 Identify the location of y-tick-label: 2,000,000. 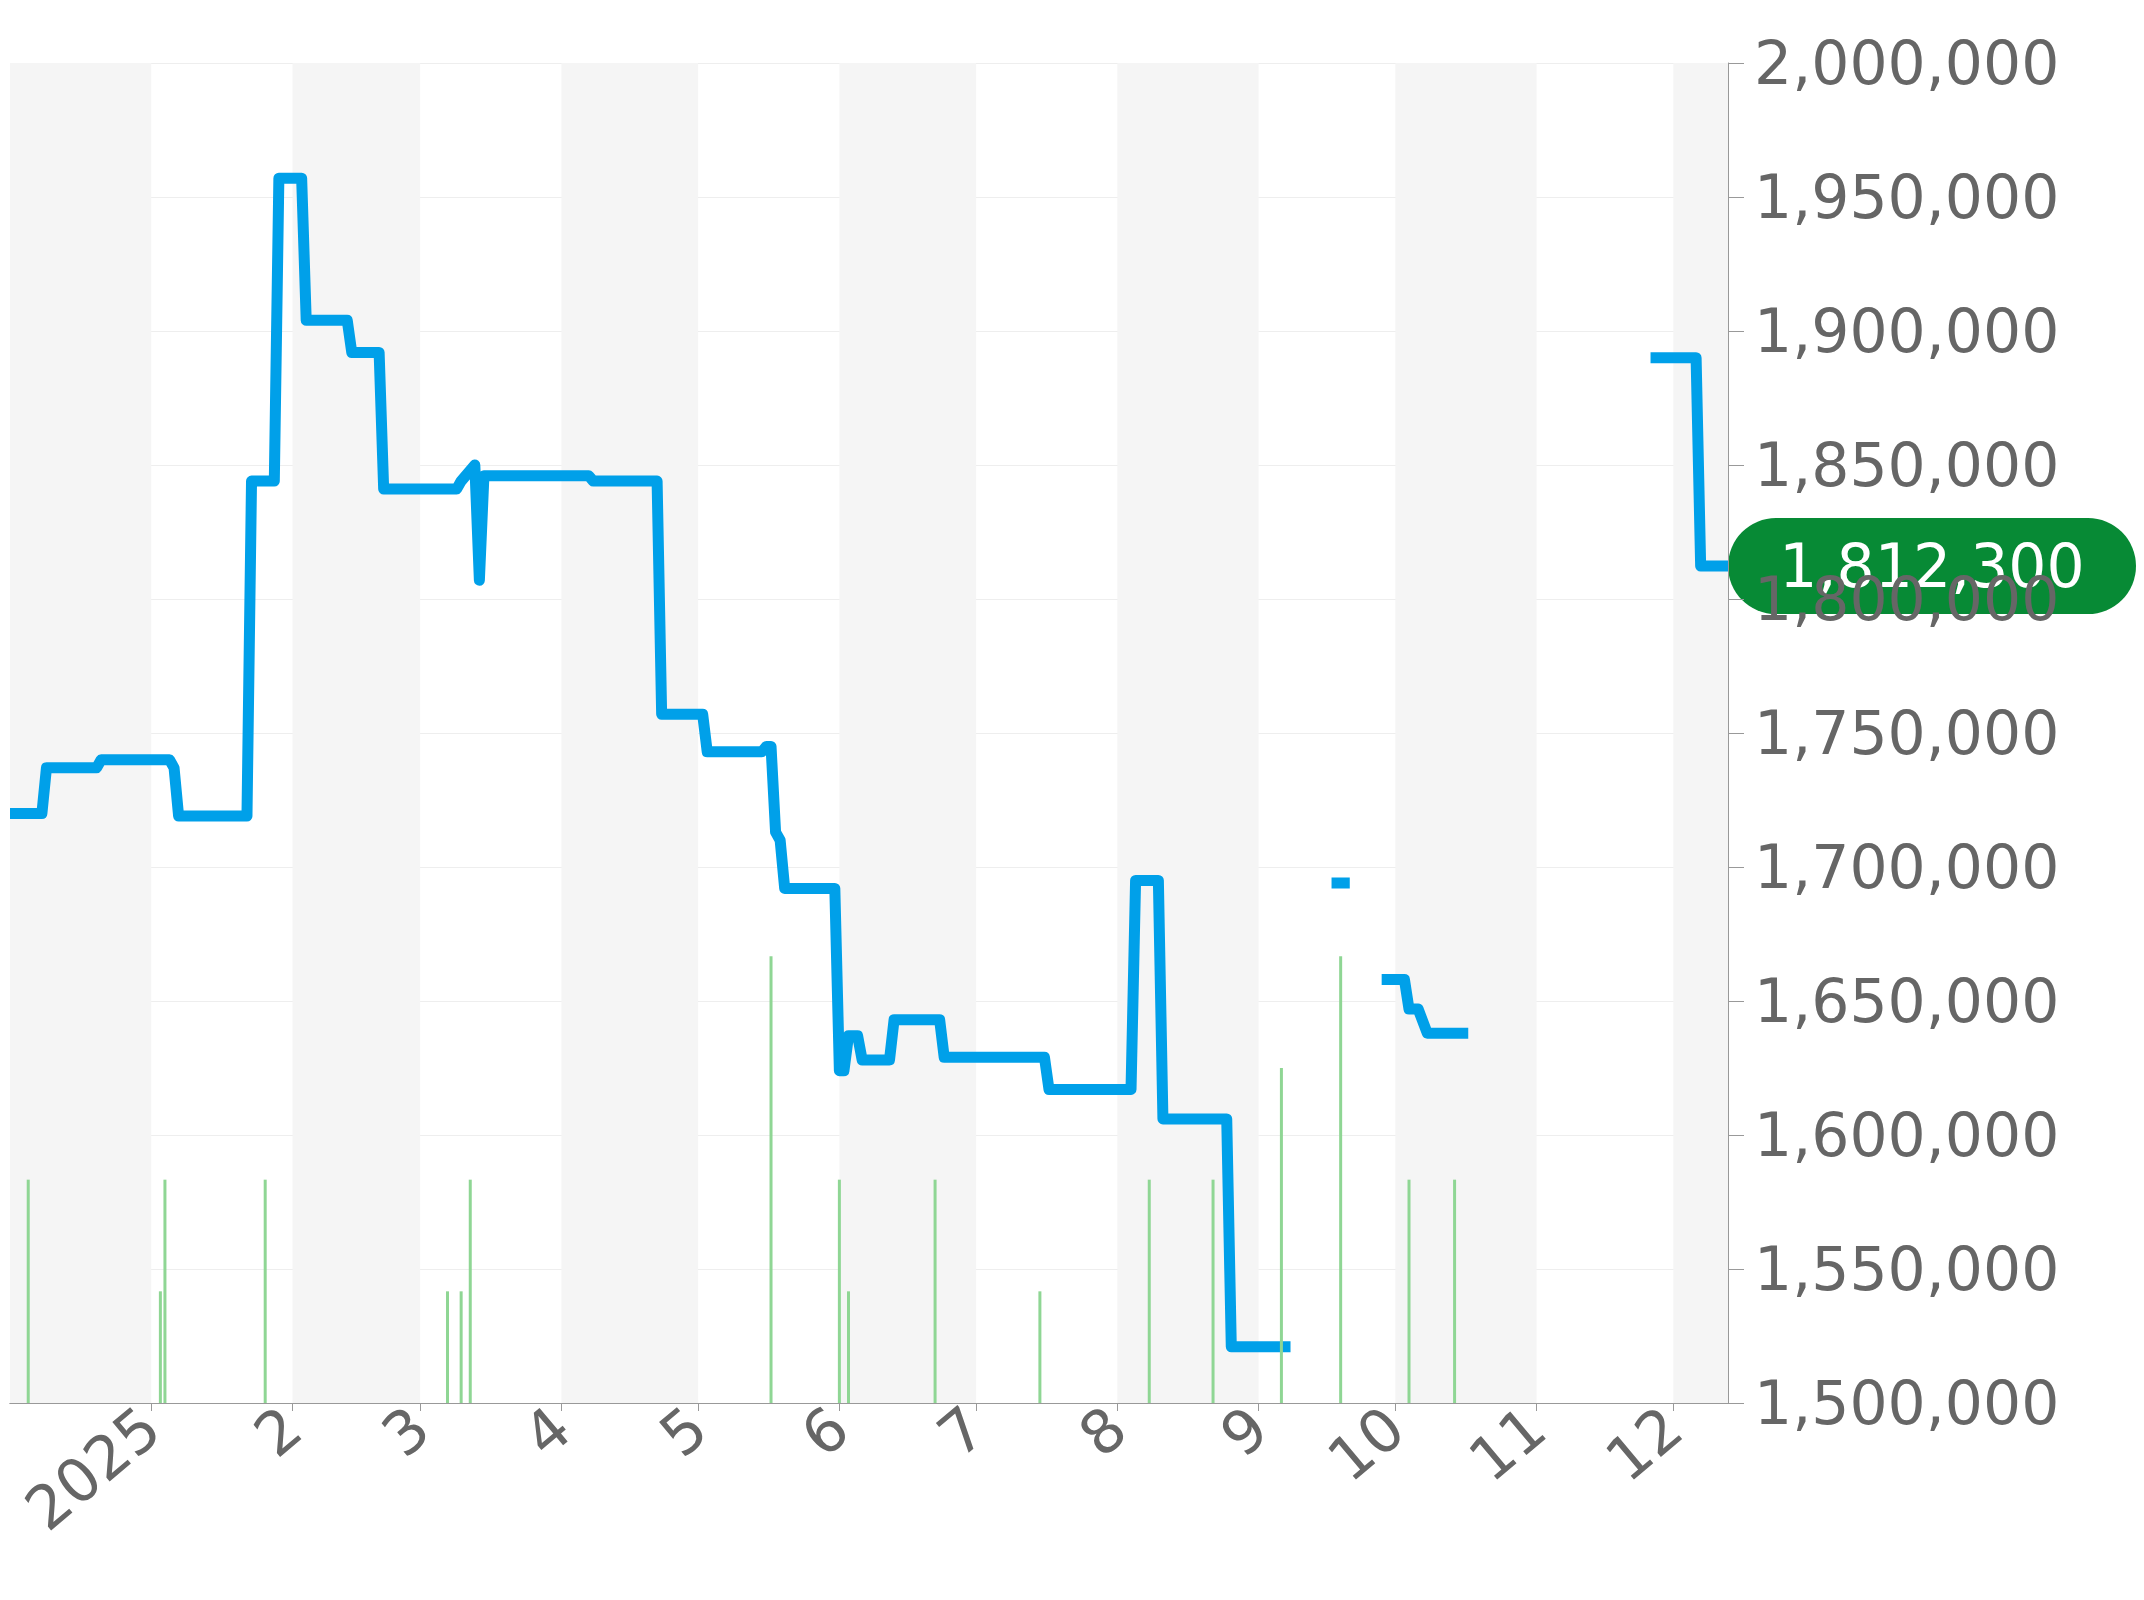
(1907, 63).